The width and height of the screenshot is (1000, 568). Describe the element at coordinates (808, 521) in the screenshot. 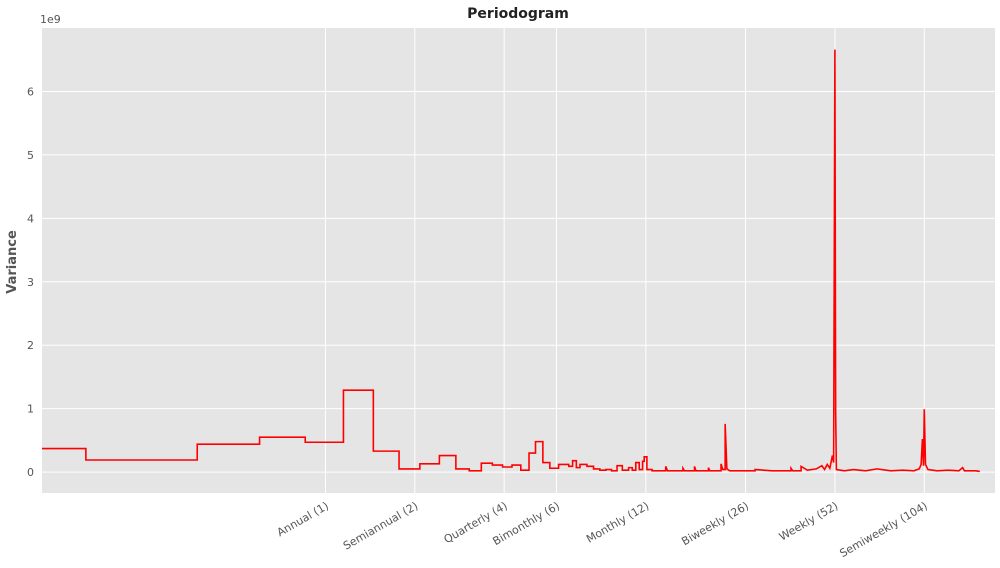

I see `x-tick-label: Weekly (52)` at that location.